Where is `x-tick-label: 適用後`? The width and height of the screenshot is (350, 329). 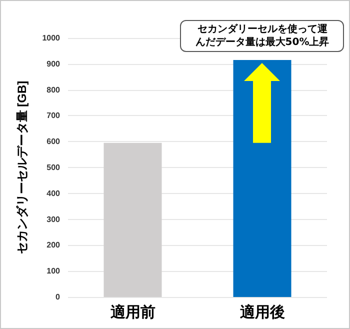 x-tick-label: 適用後 is located at coordinates (261, 312).